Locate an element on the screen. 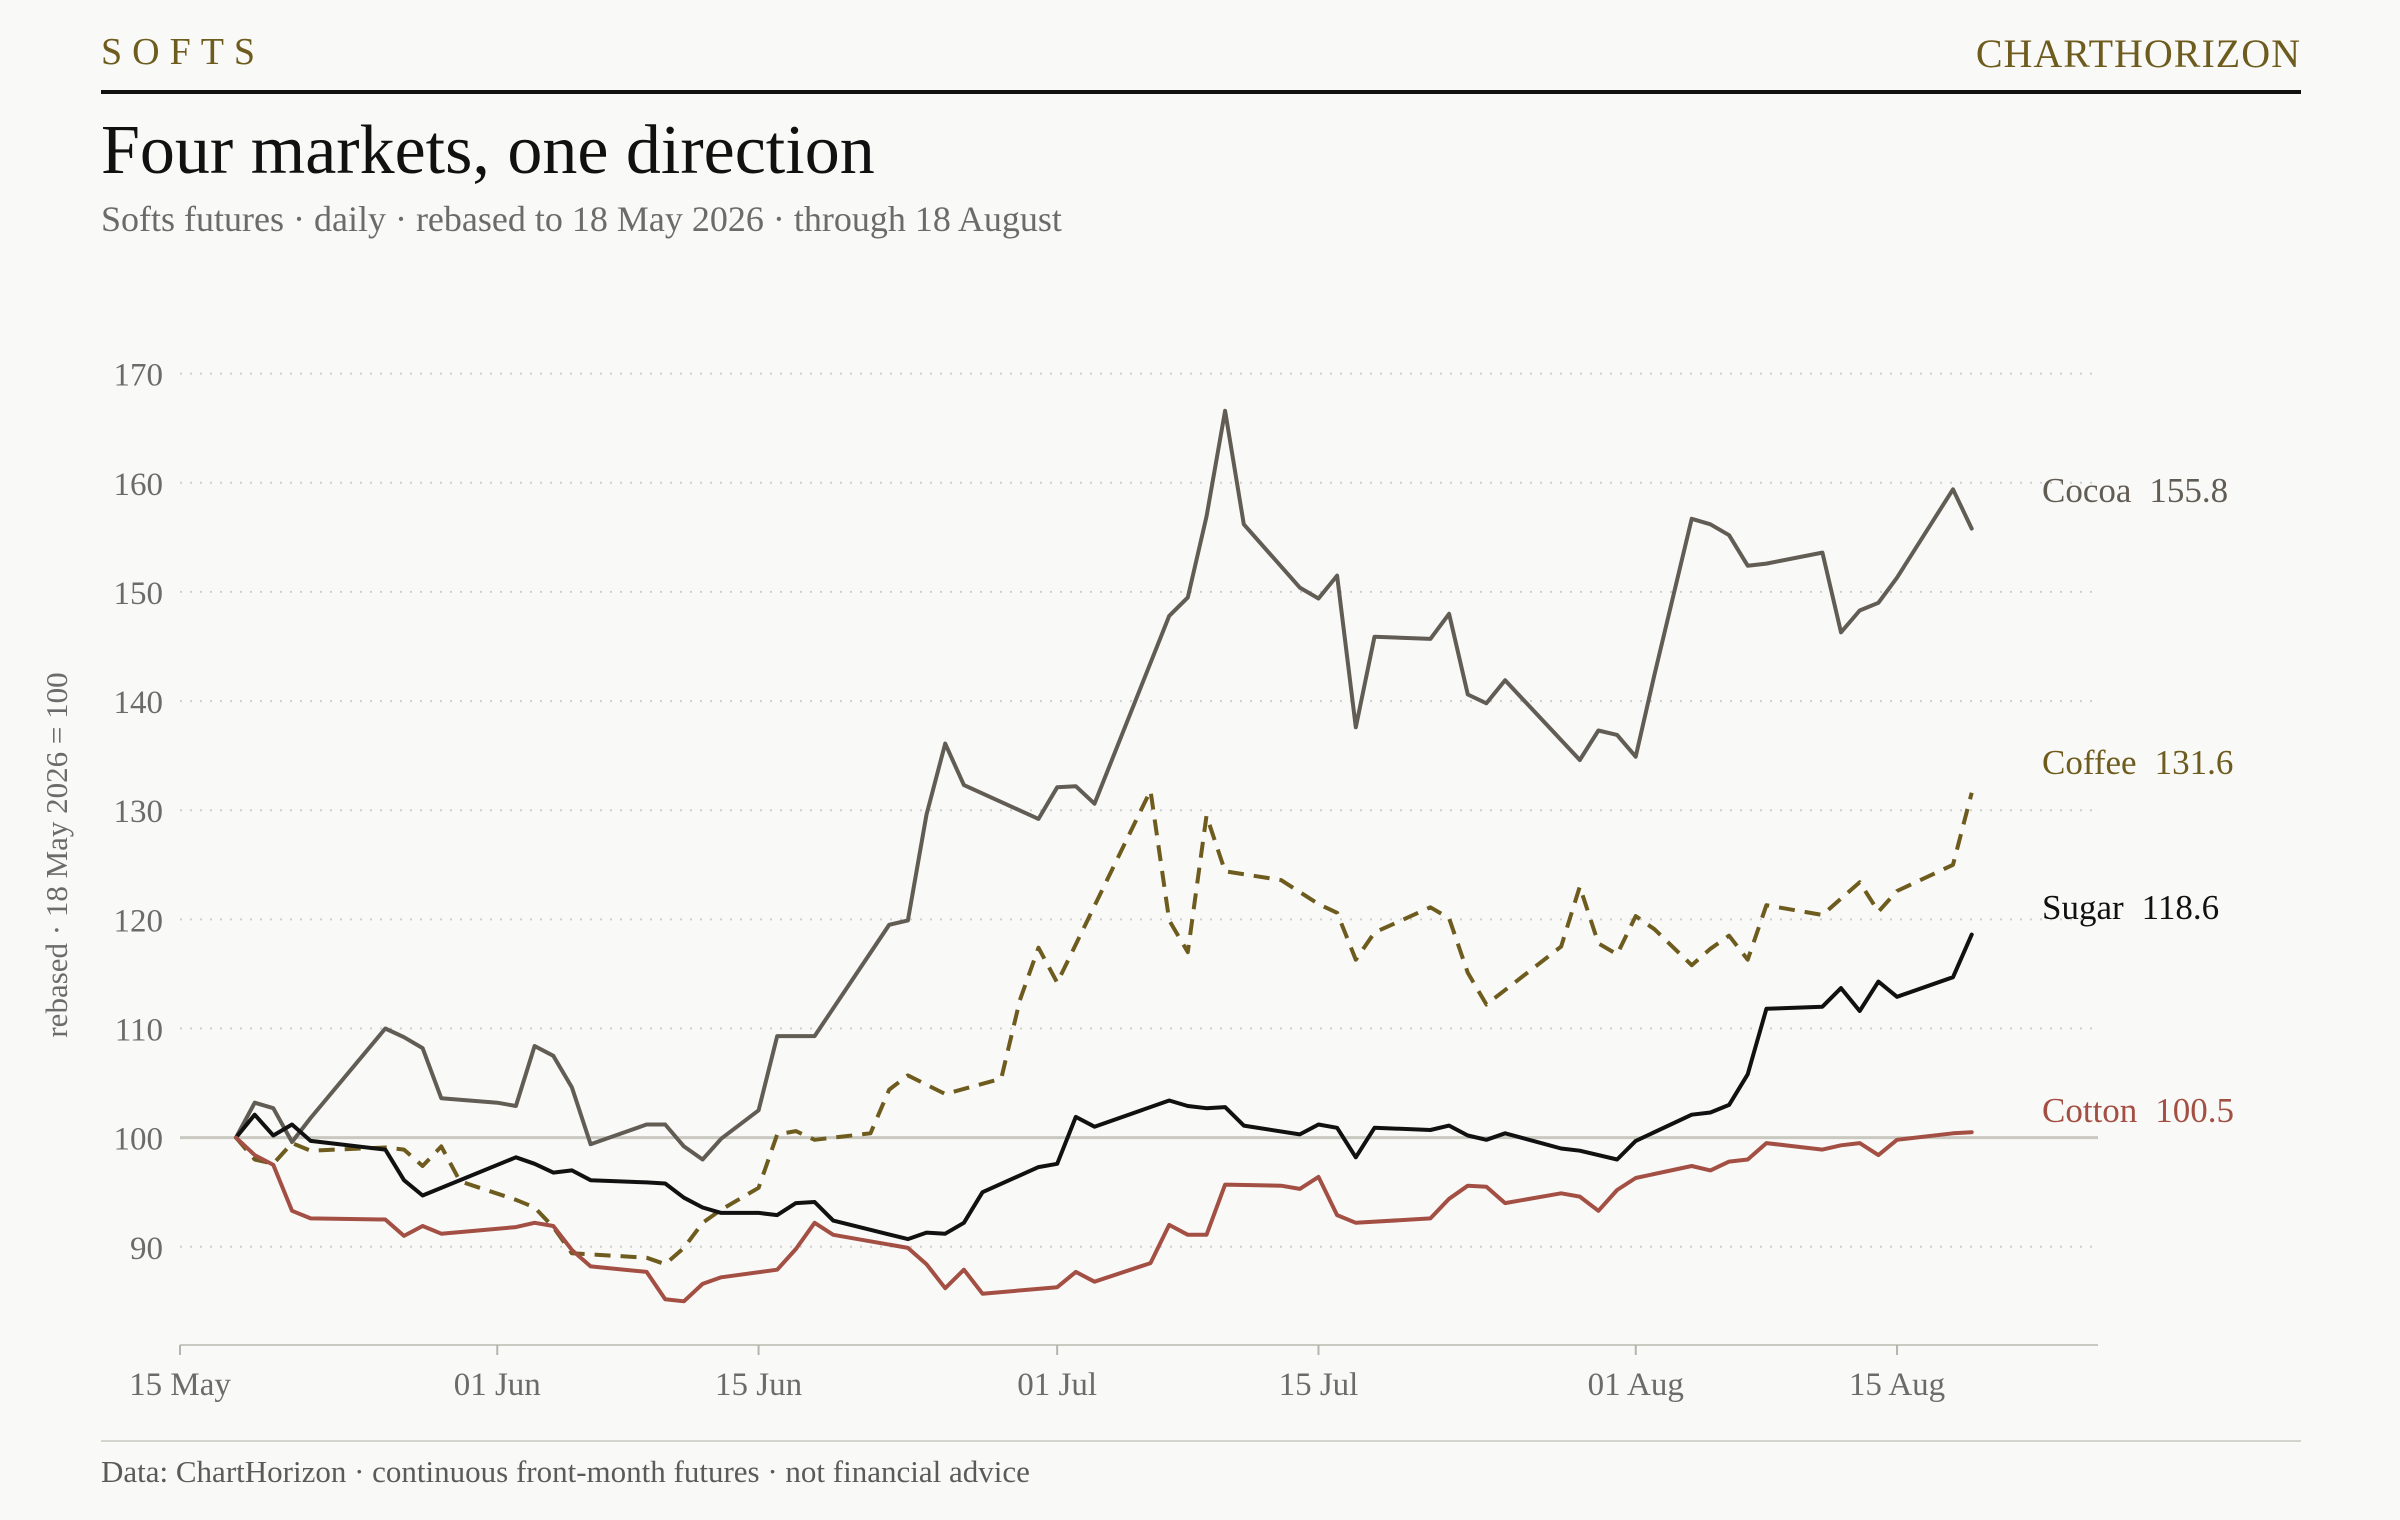  series-label-cocoa: Cocoa is located at coordinates (2087, 490).